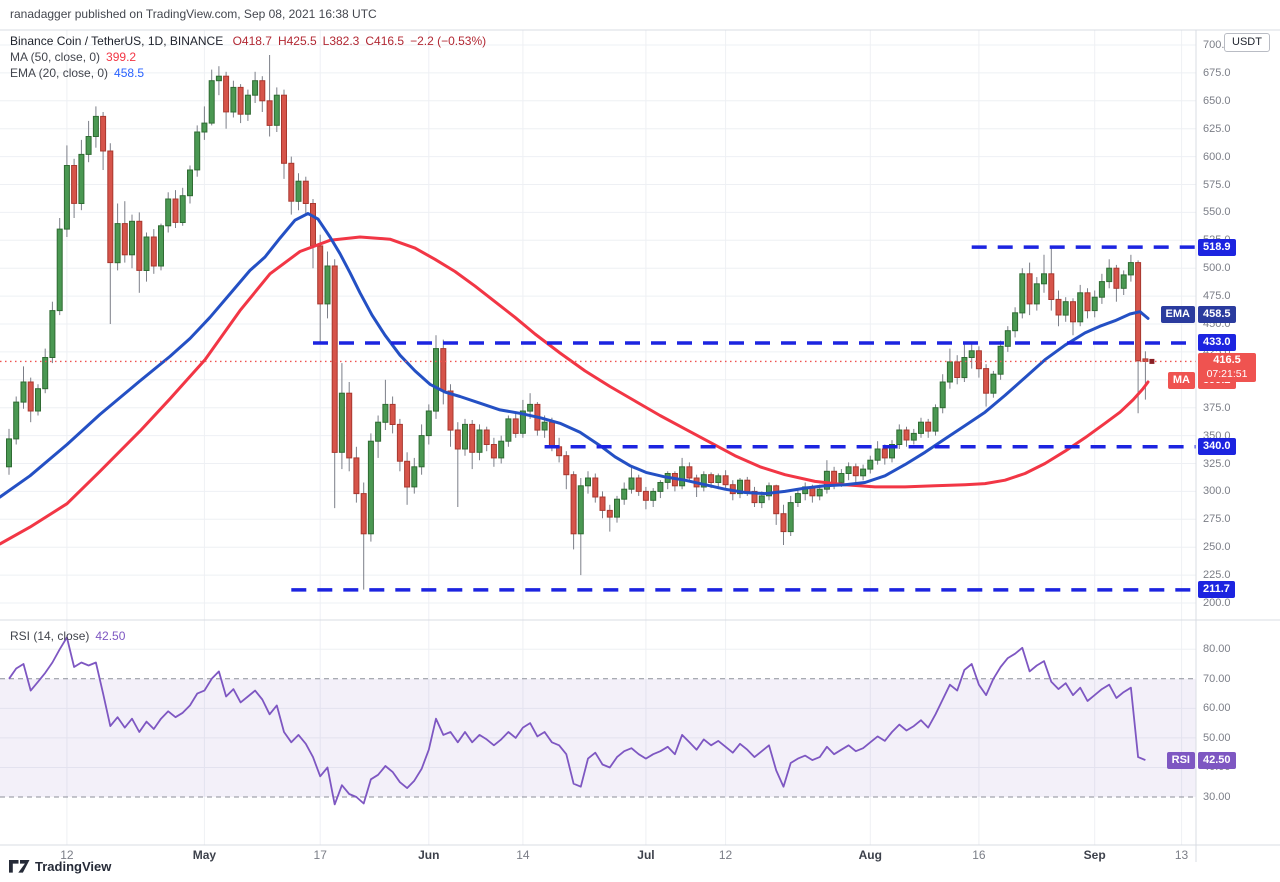  I want to click on last-price-chip: 416.5 07:21:51, so click(1227, 368).